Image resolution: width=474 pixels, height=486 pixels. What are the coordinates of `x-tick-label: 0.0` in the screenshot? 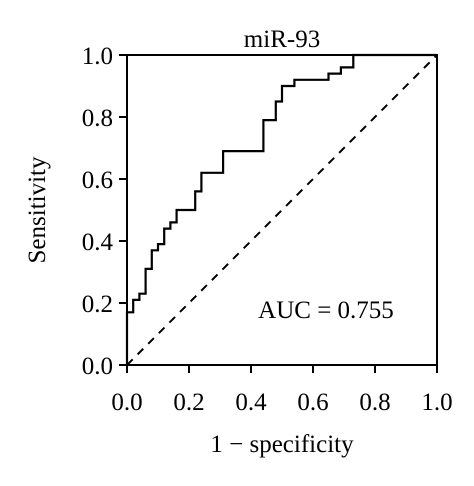 It's located at (126, 402).